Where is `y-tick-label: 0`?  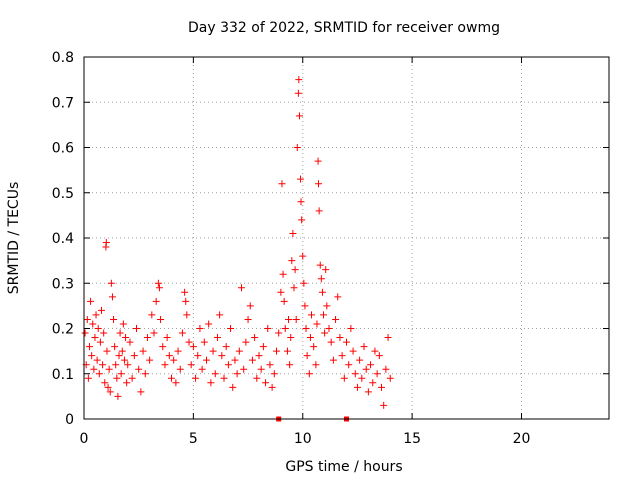 y-tick-label: 0 is located at coordinates (69, 420).